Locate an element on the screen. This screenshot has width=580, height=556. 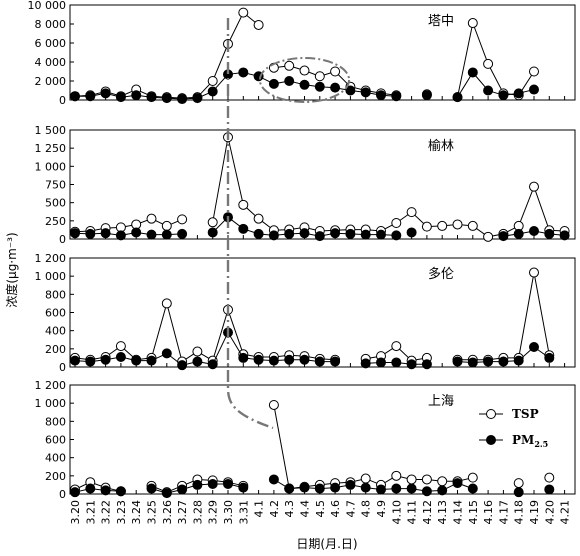
x-tick-label: 3.23 is located at coordinates (121, 512).